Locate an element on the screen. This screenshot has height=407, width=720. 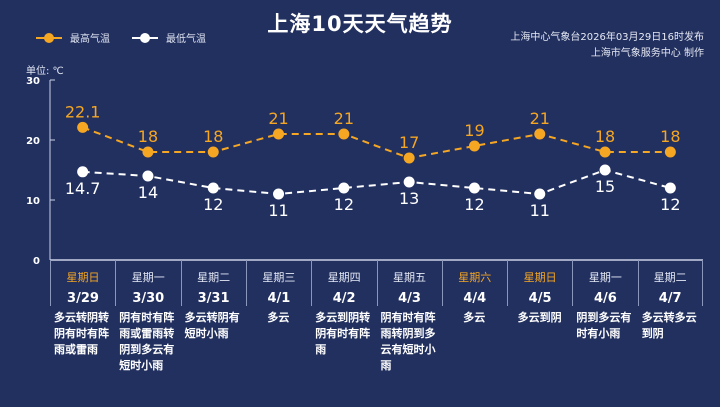
date: 3/31 is located at coordinates (213, 298).